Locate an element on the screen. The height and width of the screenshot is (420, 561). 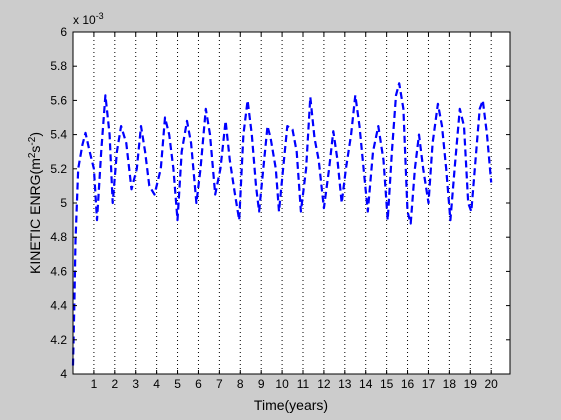
y-tick-label: 5.6 is located at coordinates (58, 100).